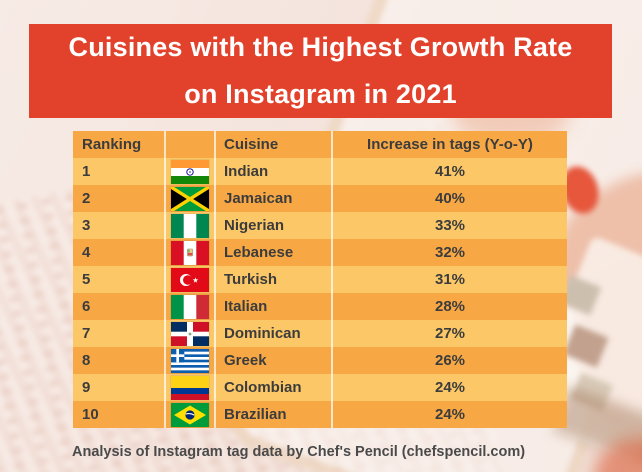 The image size is (642, 472). What do you see at coordinates (274, 279) in the screenshot?
I see `cuisine-cell: Turkish` at bounding box center [274, 279].